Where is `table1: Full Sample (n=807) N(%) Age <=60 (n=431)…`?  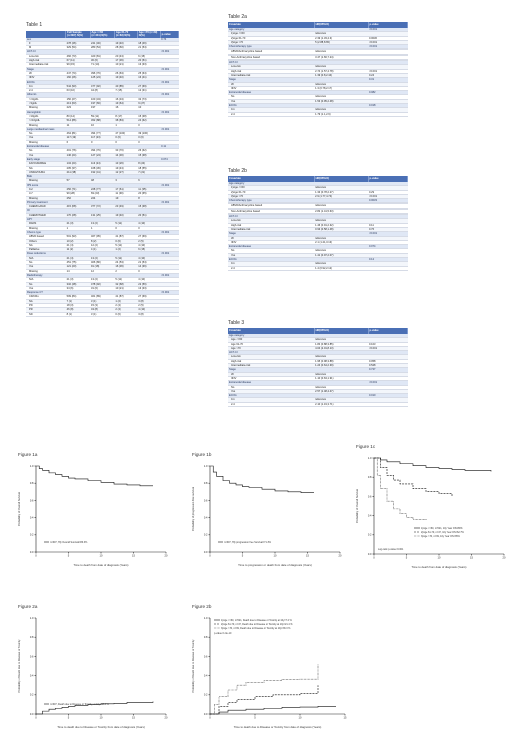 table1: Full Sample (n=807) N(%) Age <=60 (n=431)… is located at coordinates (103, 174).